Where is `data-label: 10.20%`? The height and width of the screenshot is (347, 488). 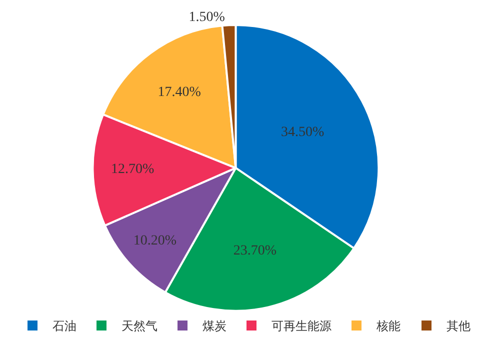
data-label: 10.20% is located at coordinates (155, 240).